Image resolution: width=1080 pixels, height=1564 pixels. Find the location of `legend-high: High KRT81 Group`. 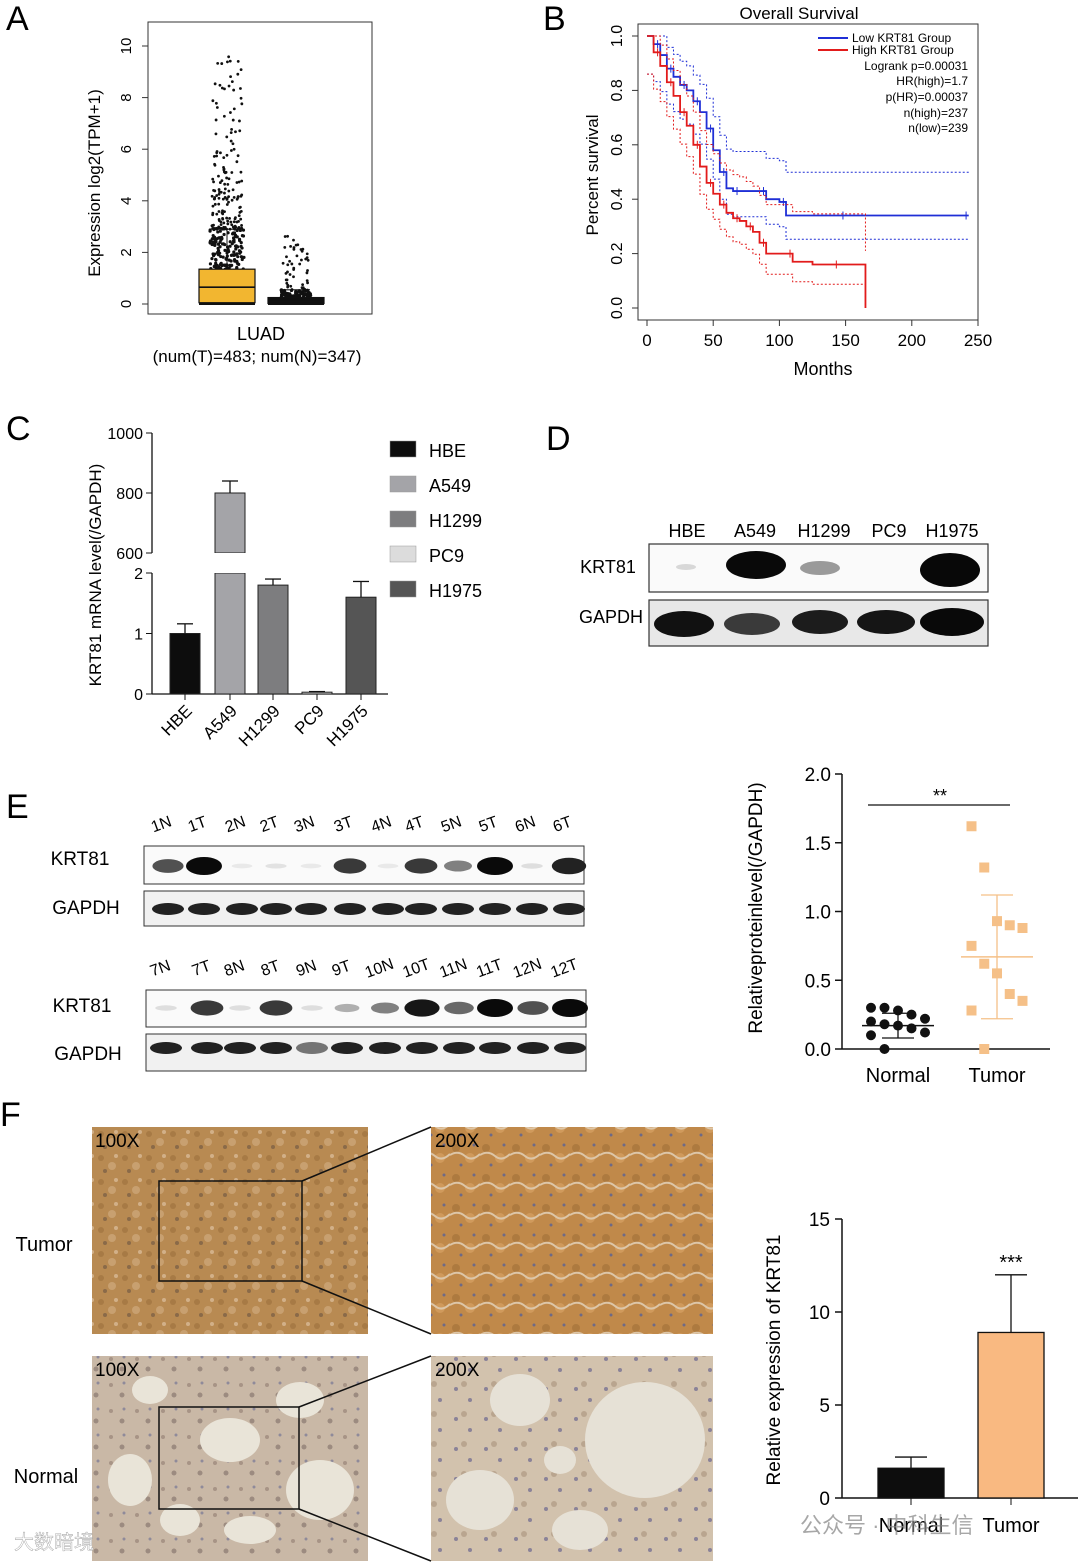

legend-high: High KRT81 Group is located at coordinates (903, 50).